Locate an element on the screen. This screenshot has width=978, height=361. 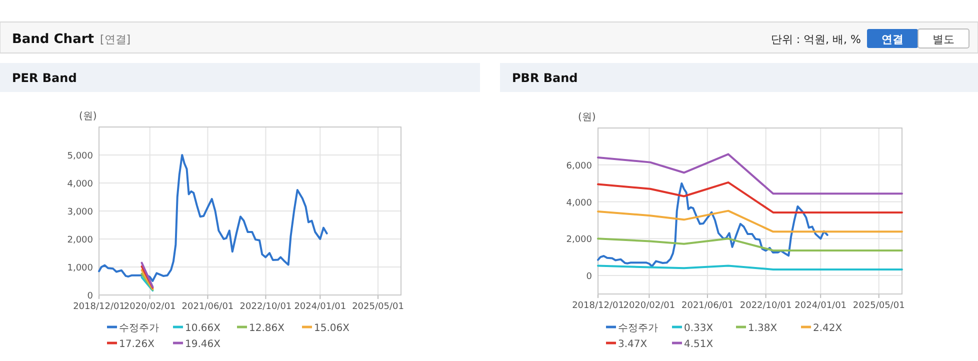
y-tick-label: 6,000 is located at coordinates (579, 166).